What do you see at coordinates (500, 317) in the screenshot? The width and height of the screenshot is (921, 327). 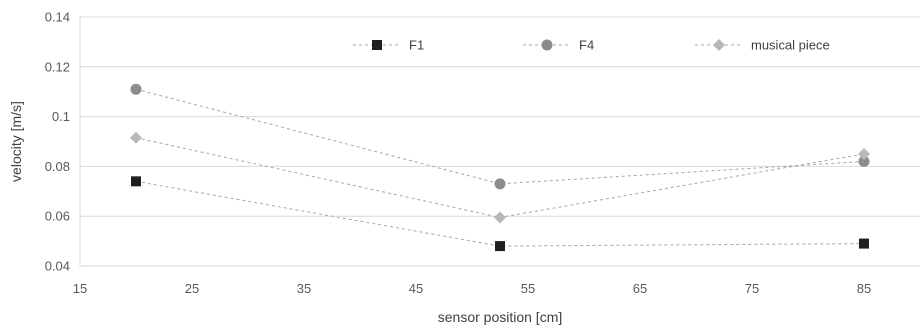 I see `x-axis-title: sensor position [cm]` at bounding box center [500, 317].